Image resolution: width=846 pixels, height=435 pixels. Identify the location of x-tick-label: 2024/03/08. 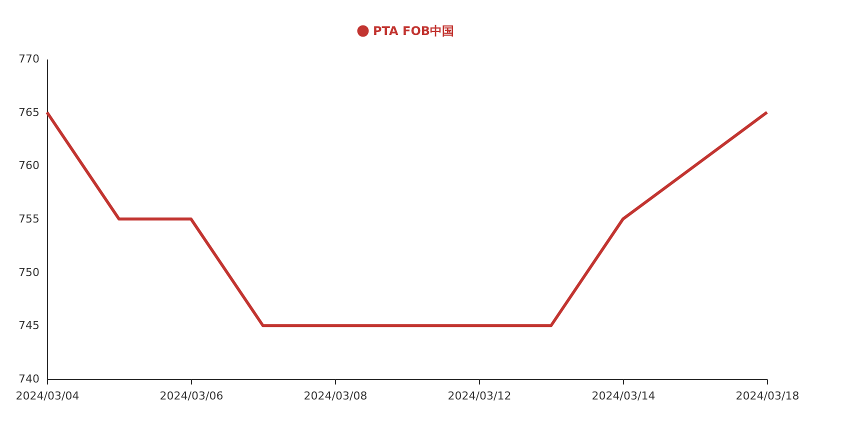
(336, 396).